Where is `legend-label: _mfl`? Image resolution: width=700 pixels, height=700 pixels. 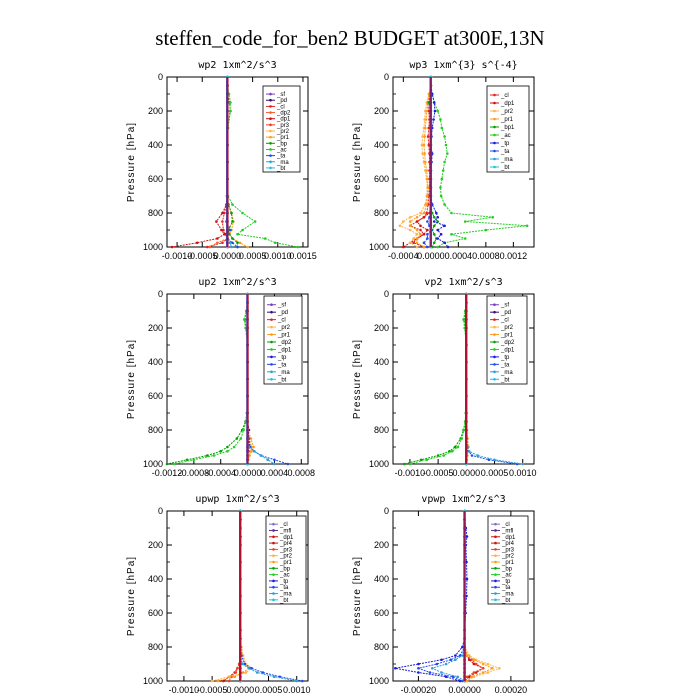
legend-label: _mfl is located at coordinates (507, 531).